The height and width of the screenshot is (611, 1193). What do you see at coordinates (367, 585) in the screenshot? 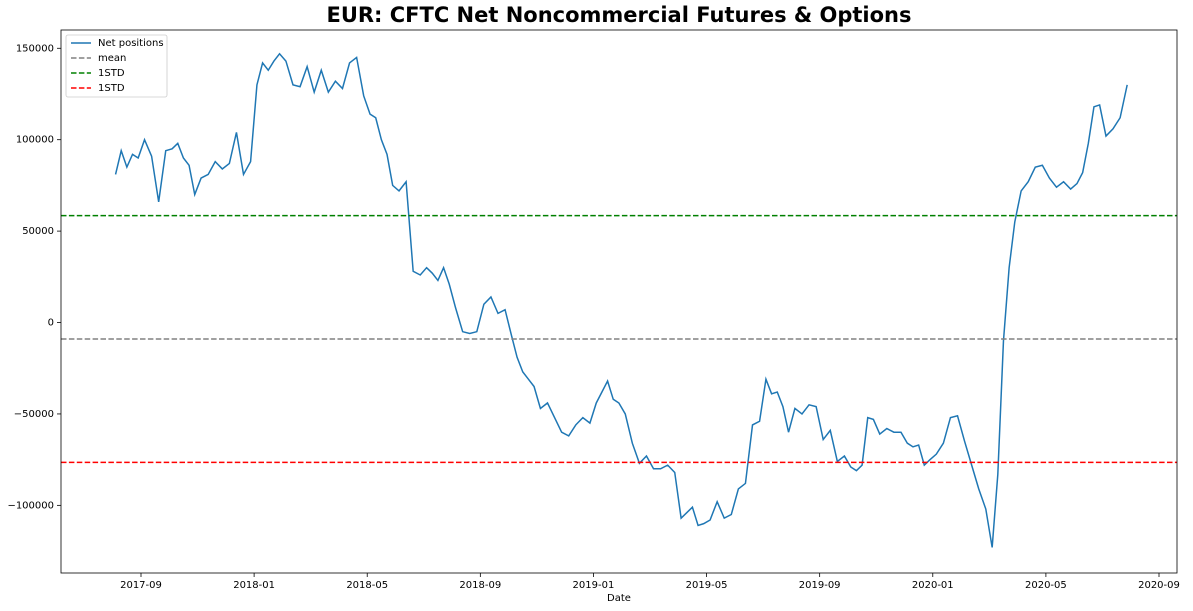
I see `x-tick-label: 2018-05` at bounding box center [367, 585].